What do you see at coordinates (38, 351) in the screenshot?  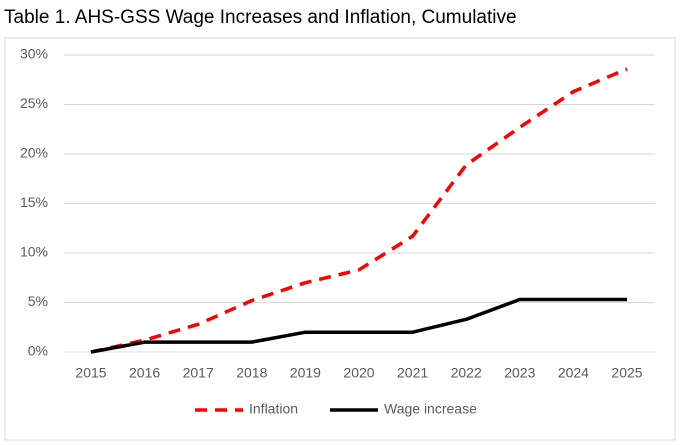 I see `y-tick-label: 0%` at bounding box center [38, 351].